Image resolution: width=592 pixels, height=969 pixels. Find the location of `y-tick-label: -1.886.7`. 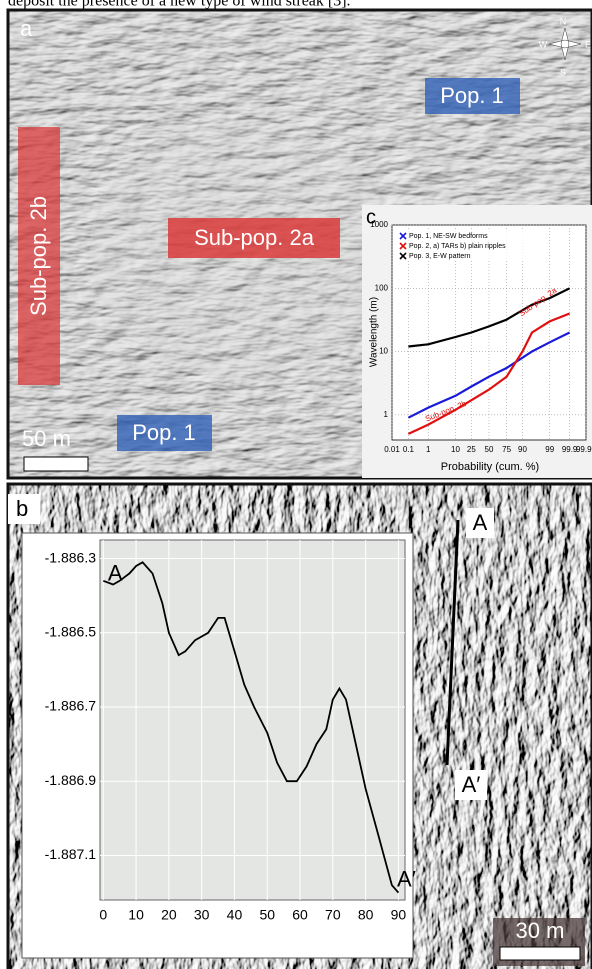

y-tick-label: -1.886.7 is located at coordinates (71, 706).